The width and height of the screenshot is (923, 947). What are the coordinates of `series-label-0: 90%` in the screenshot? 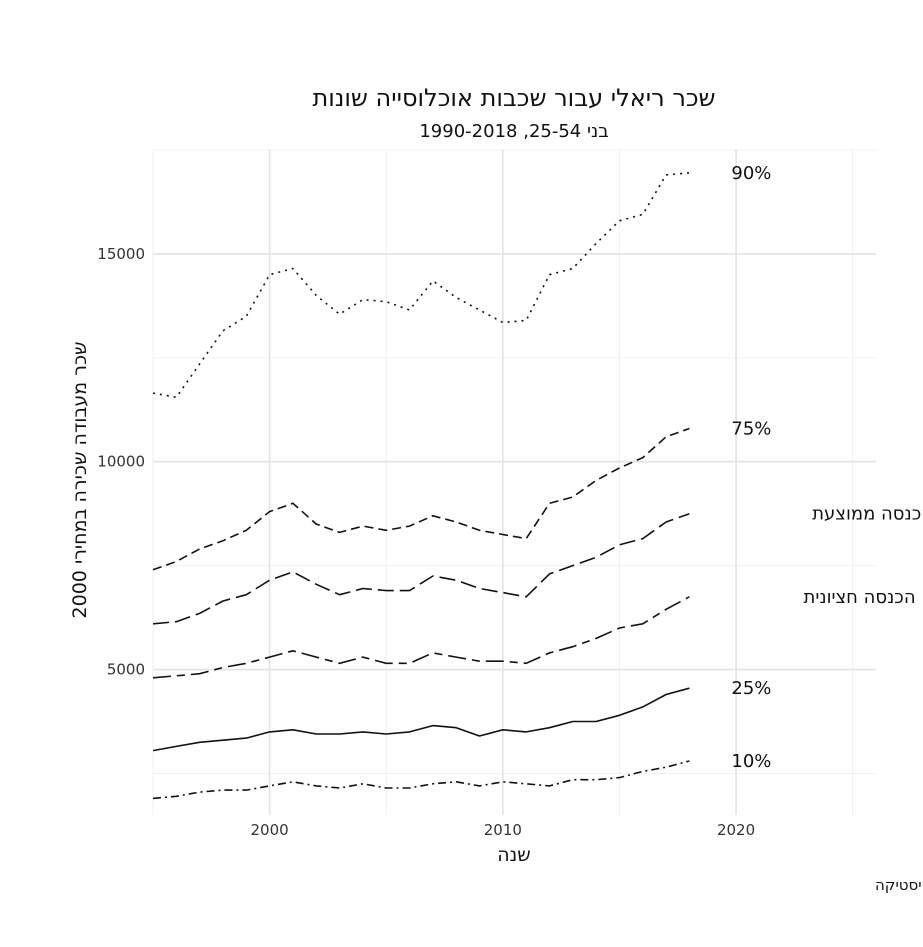 It's located at (751, 173).